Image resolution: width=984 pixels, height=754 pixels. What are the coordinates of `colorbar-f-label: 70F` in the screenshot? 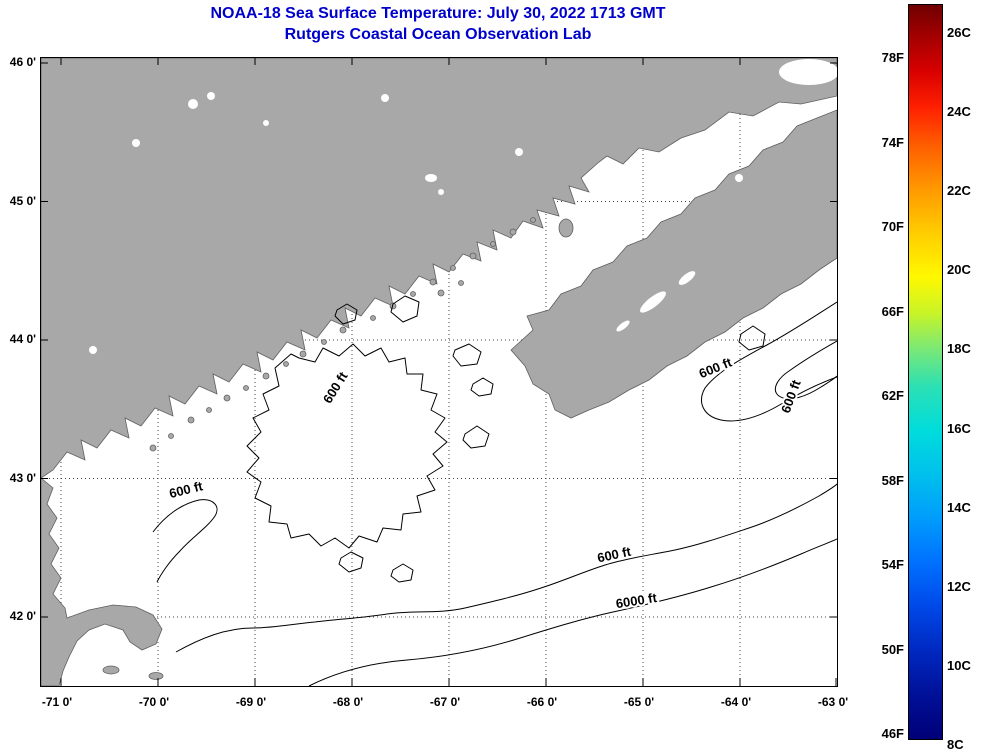 It's located at (892, 226).